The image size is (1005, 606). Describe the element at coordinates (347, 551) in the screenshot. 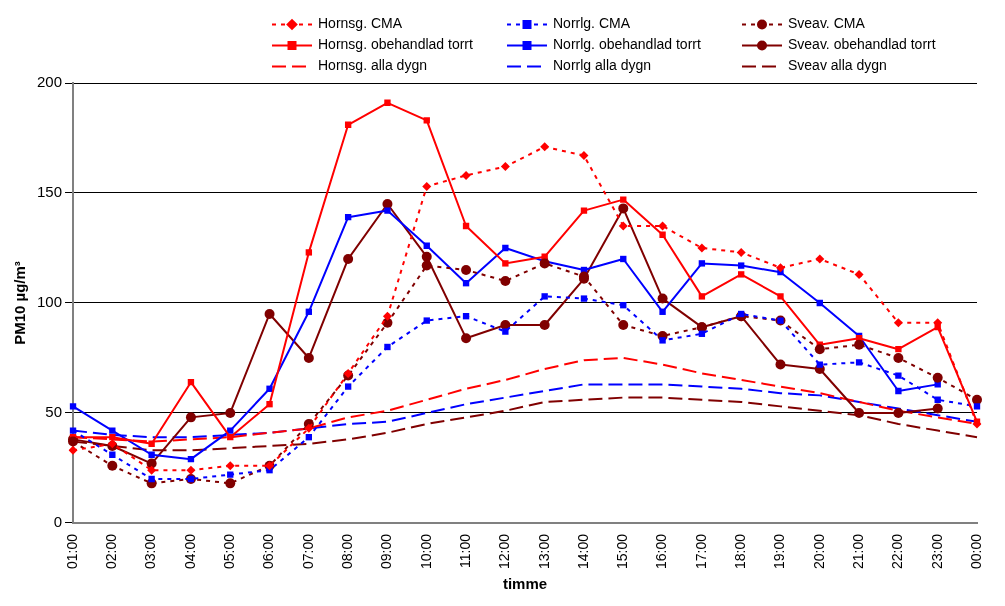

I see `x-tick-label: 08:00` at that location.